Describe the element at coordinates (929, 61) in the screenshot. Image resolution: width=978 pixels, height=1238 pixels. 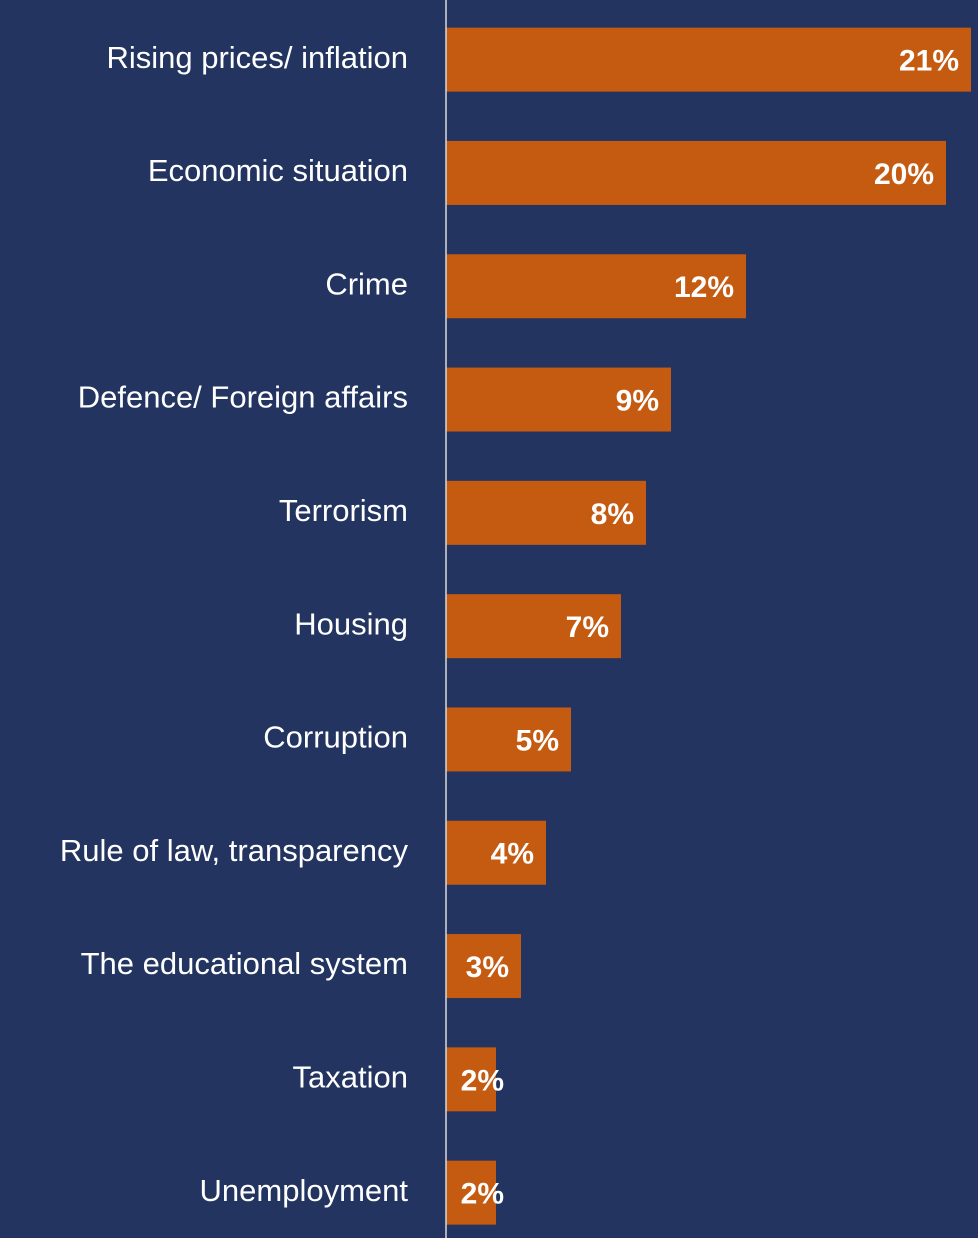
I see `value-label: 21%` at that location.